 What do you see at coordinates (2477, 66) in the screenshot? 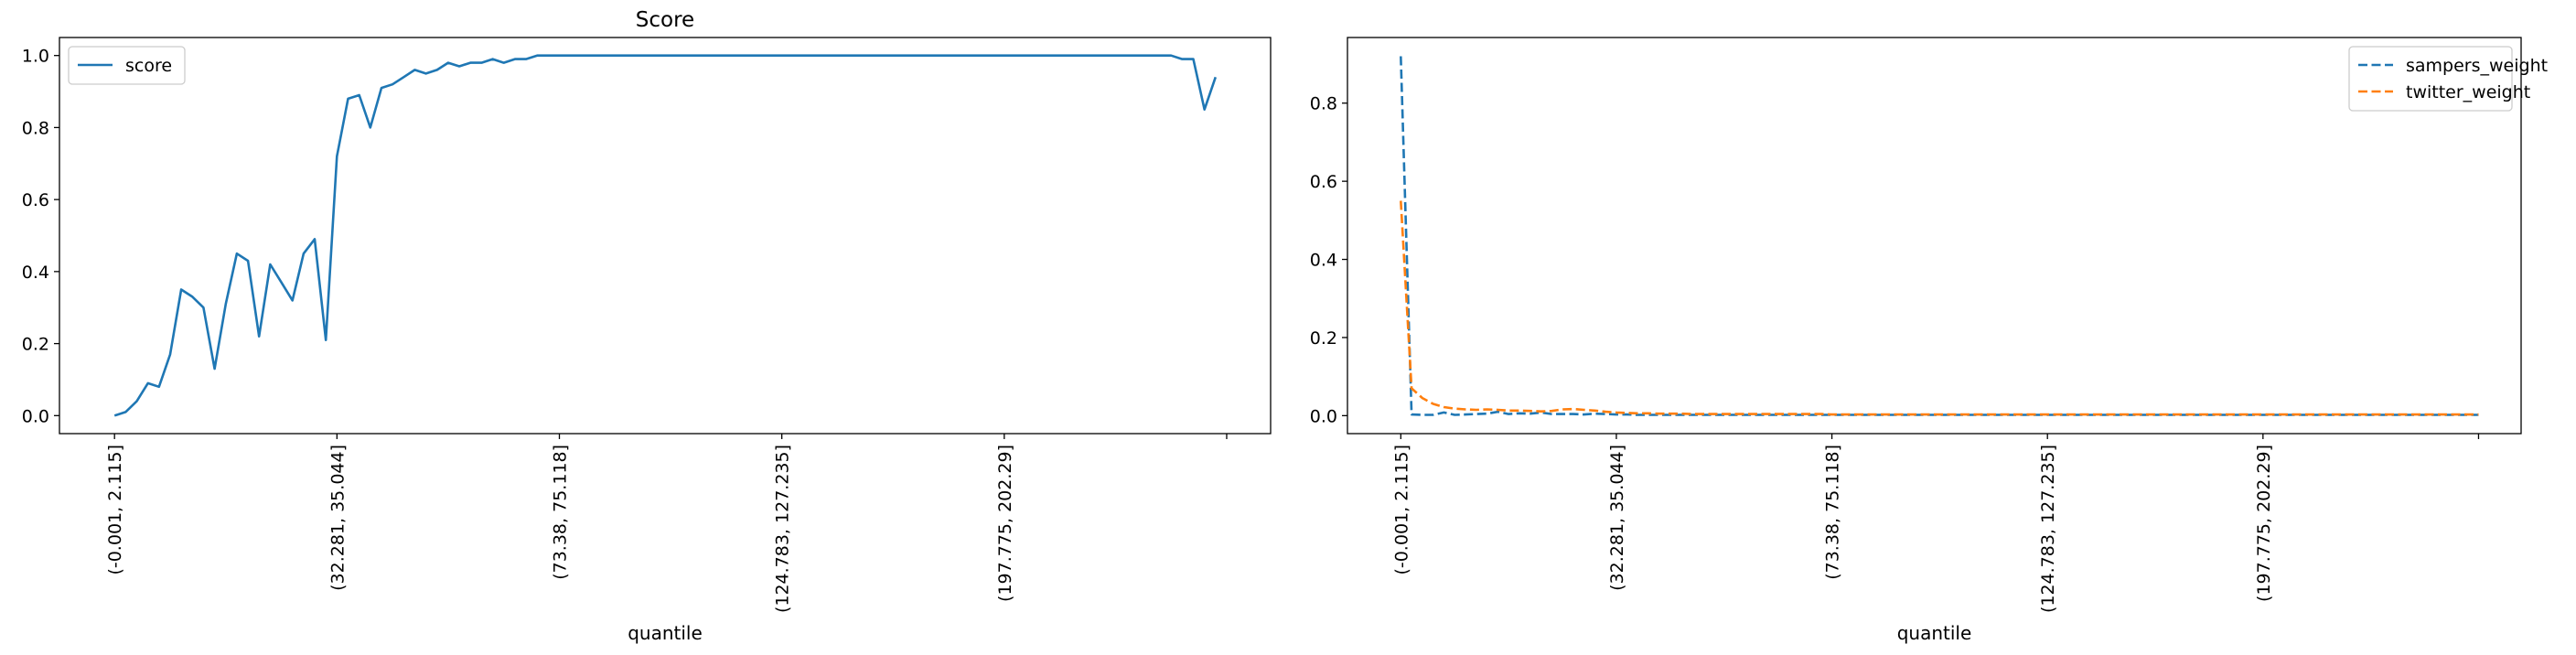
I see `legend-label: sampers_weight` at bounding box center [2477, 66].